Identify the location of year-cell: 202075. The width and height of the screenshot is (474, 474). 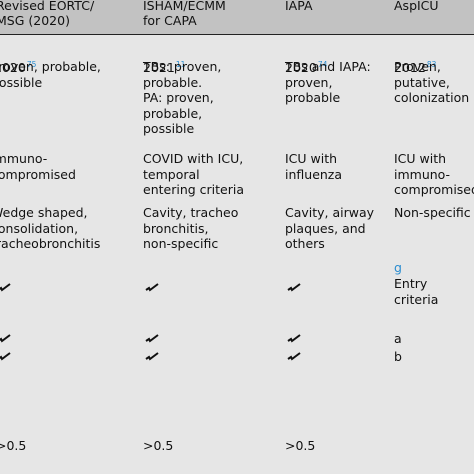
(18, 58).